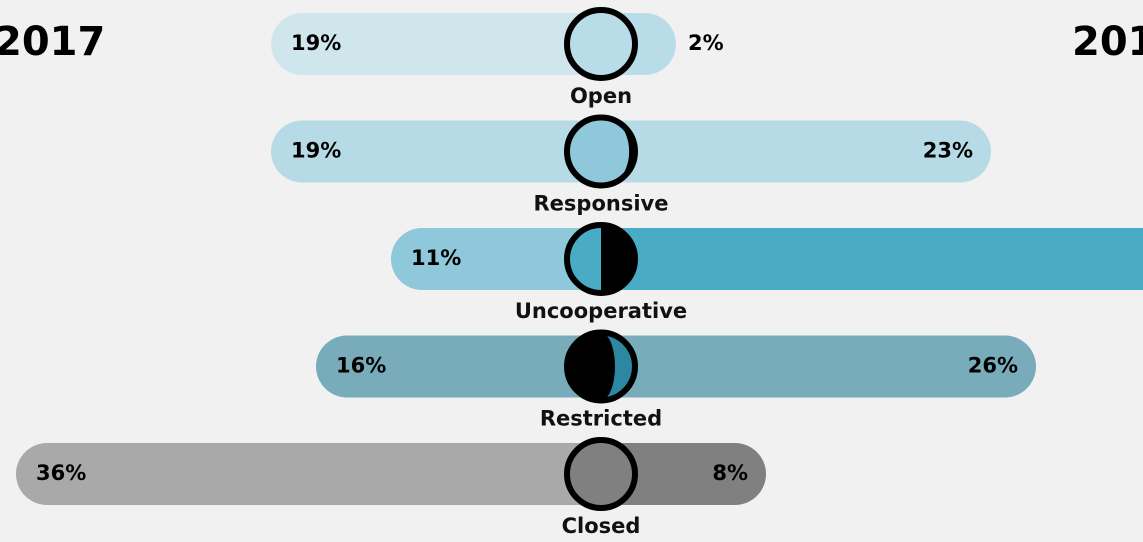  Describe the element at coordinates (1107, 42) in the screenshot. I see `right-year: 2018` at that location.